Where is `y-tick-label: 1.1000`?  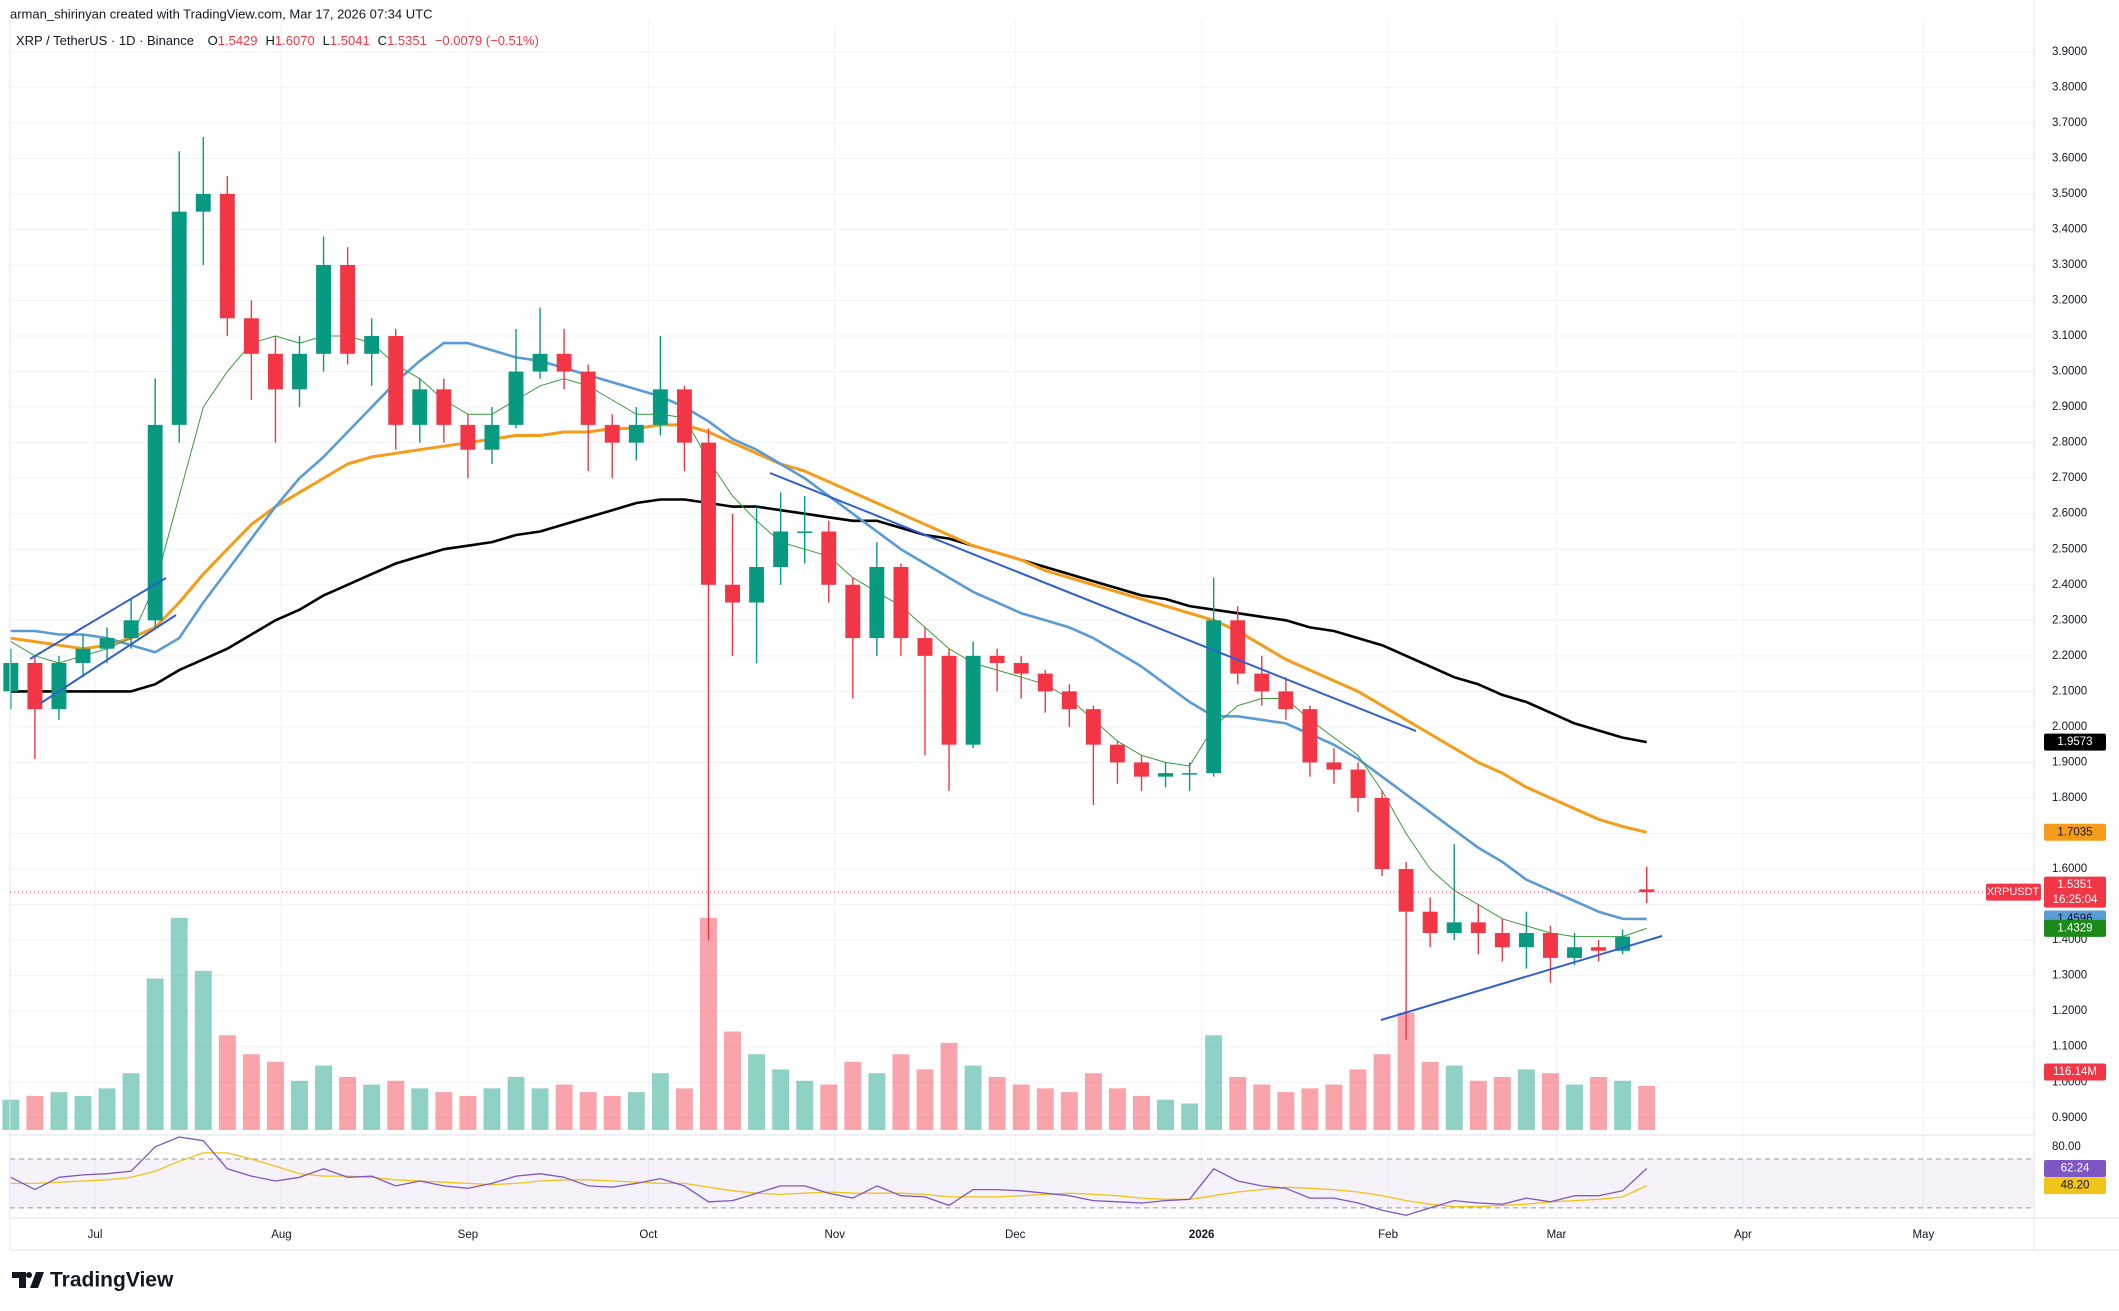 y-tick-label: 1.1000 is located at coordinates (2069, 1047).